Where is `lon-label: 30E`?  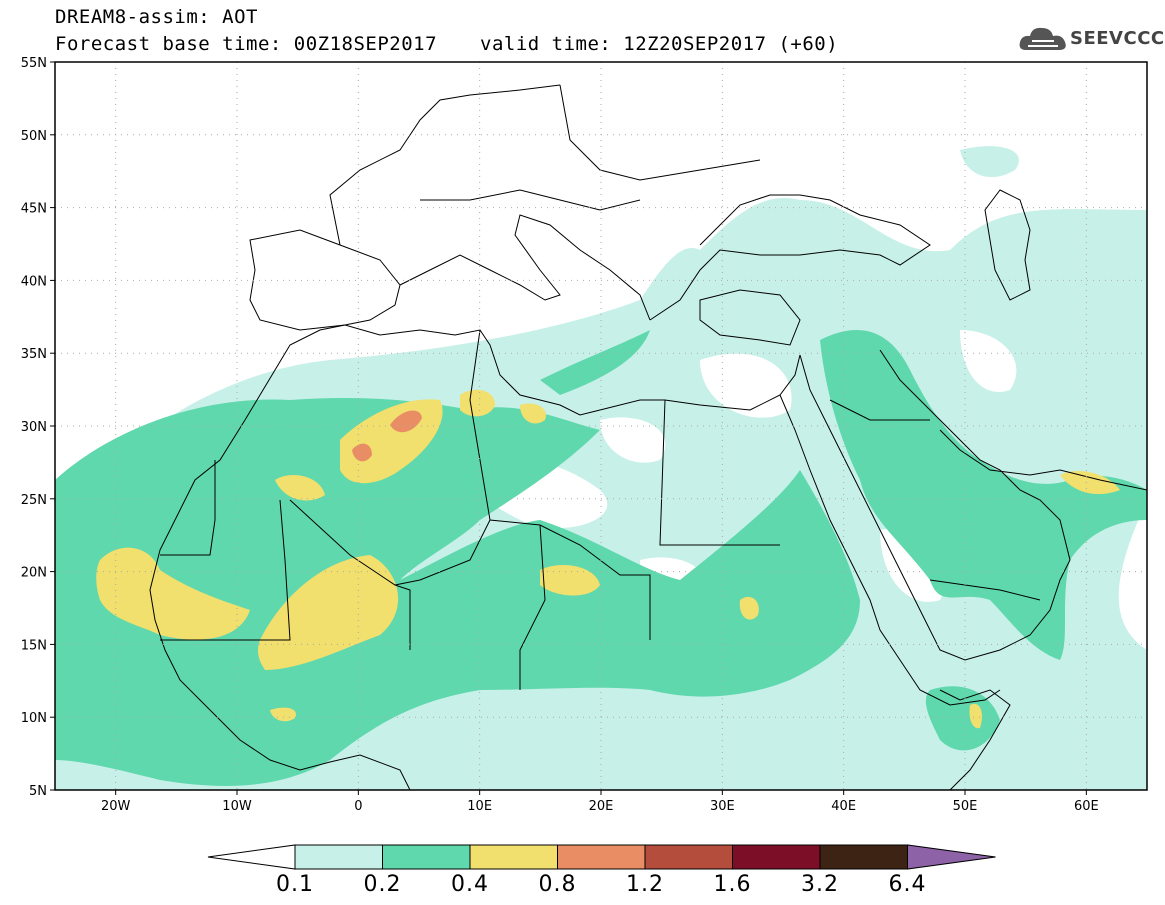
lon-label: 30E is located at coordinates (722, 806).